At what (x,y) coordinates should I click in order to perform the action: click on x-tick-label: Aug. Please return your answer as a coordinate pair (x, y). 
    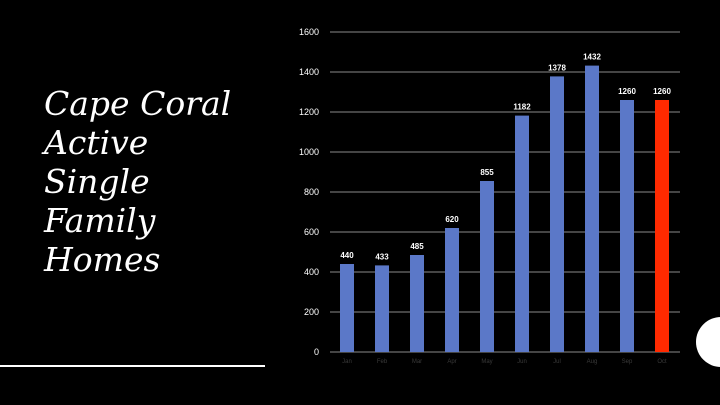
    Looking at the image, I should click on (592, 362).